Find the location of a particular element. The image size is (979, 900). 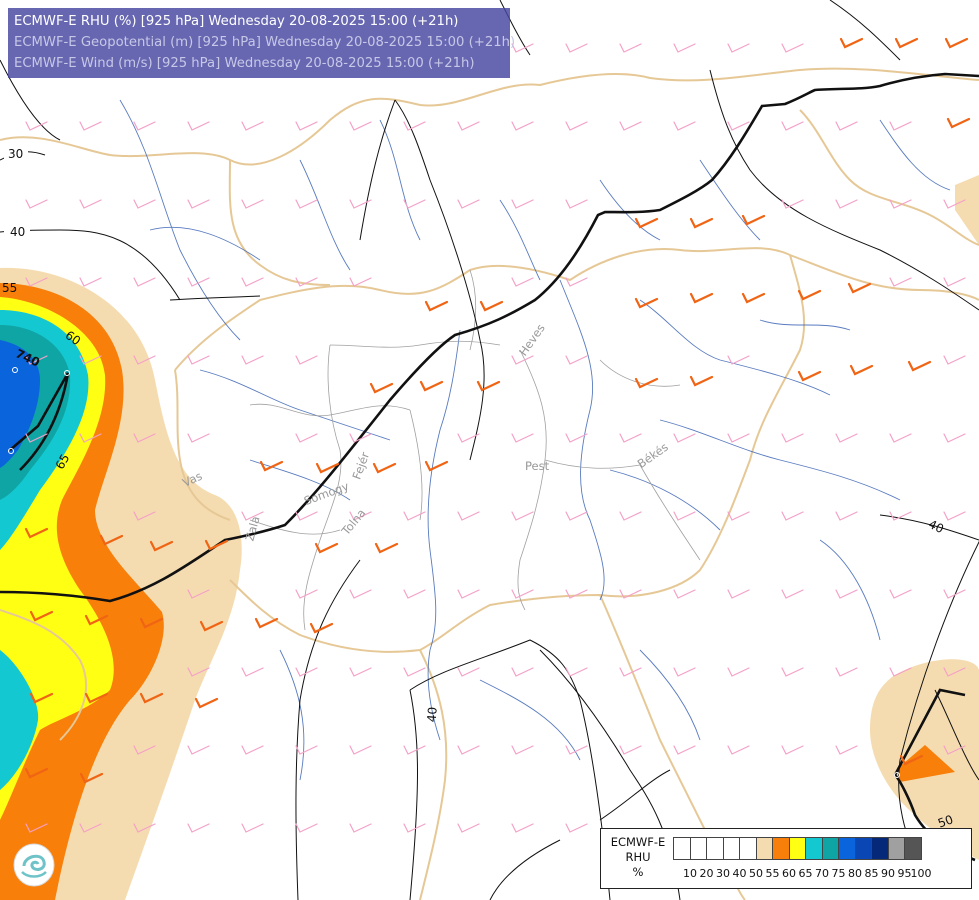

legend-tick-label: 60 is located at coordinates (789, 873).